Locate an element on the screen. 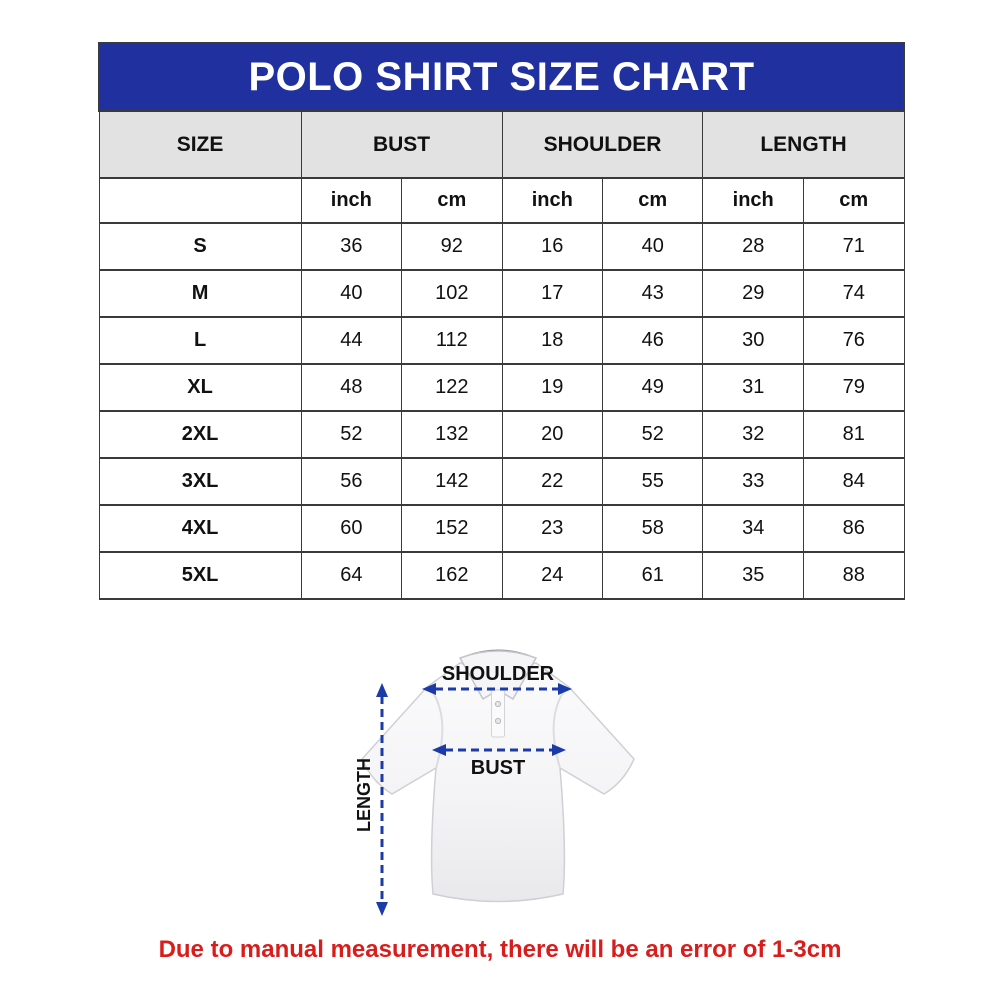  table-row: L 44 112 18 46 30 76 is located at coordinates (501, 340).